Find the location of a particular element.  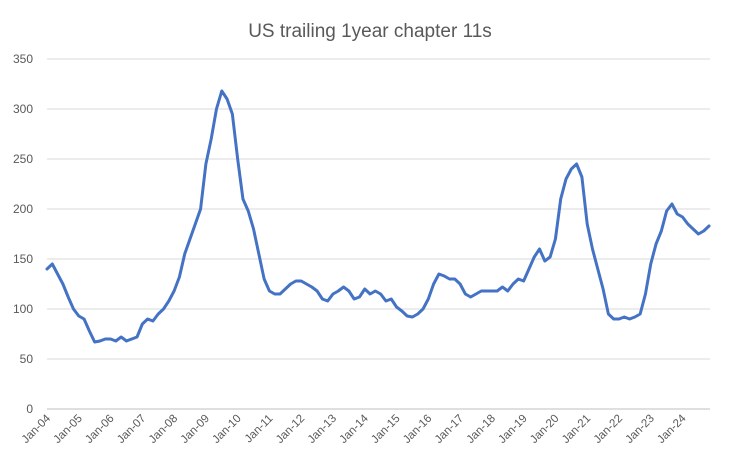

x-tick-label: Jan-24 is located at coordinates (672, 429).